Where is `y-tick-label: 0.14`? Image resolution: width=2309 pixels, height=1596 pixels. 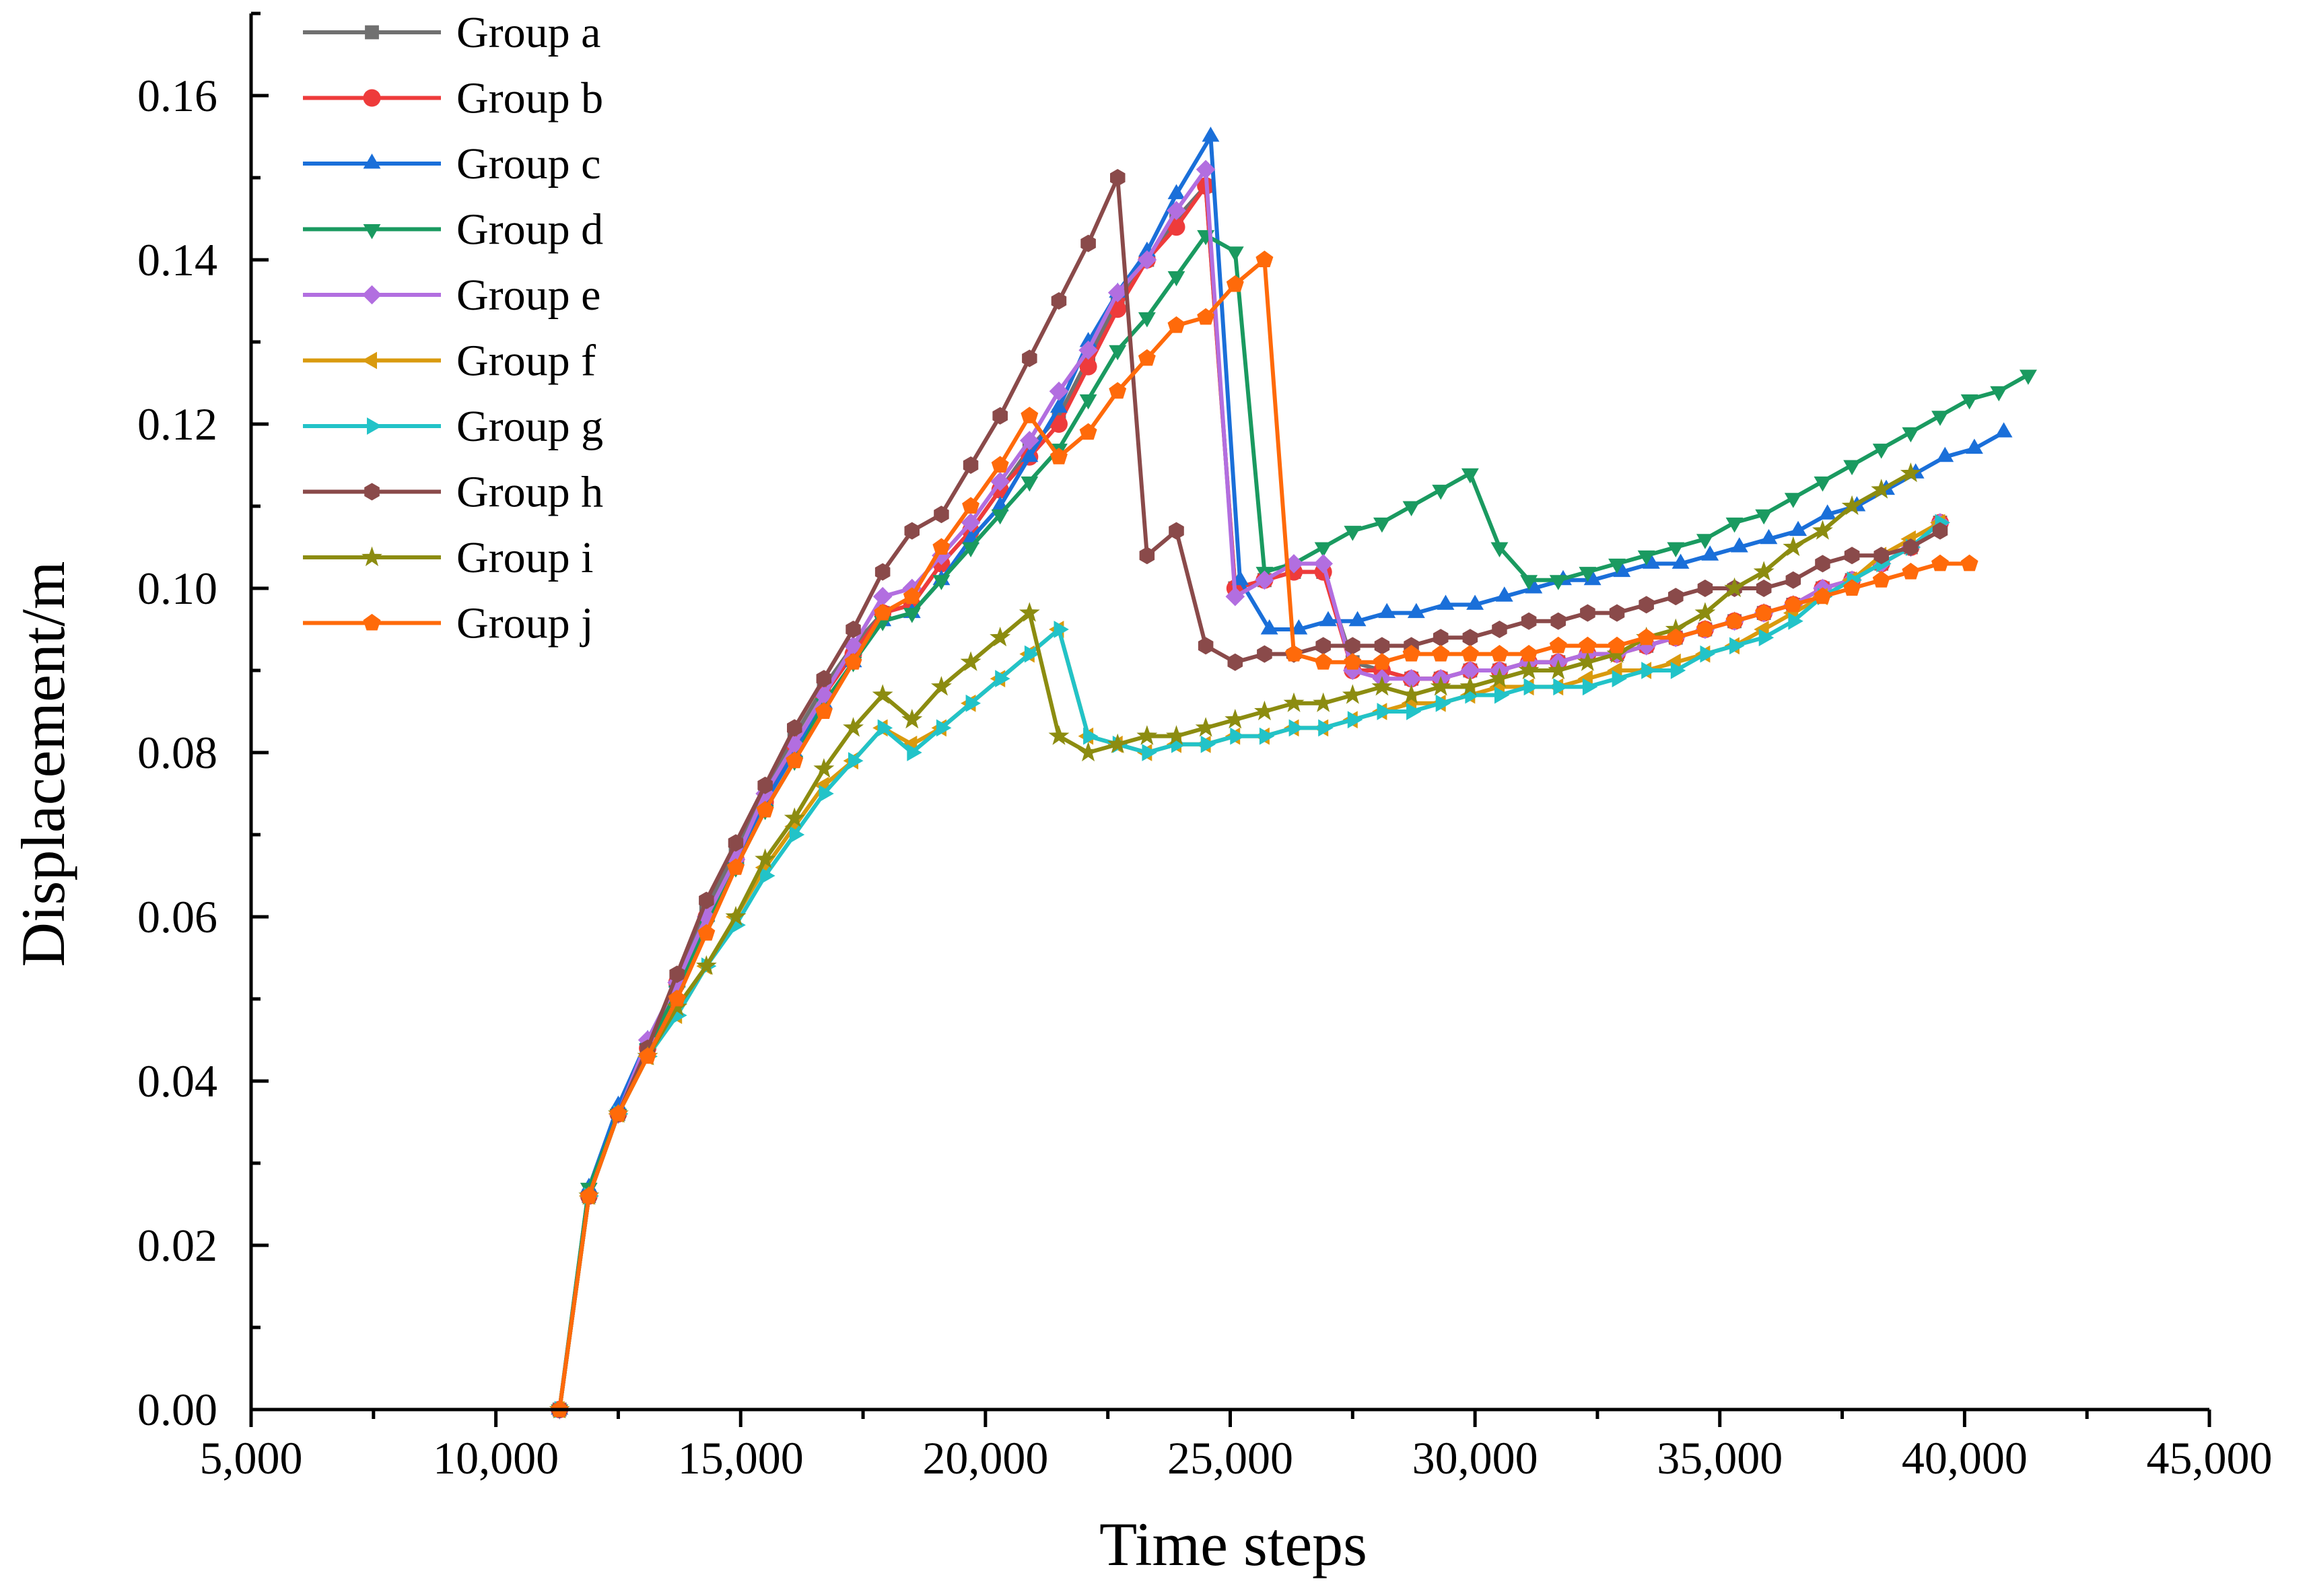
y-tick-label: 0.14 is located at coordinates (177, 259).